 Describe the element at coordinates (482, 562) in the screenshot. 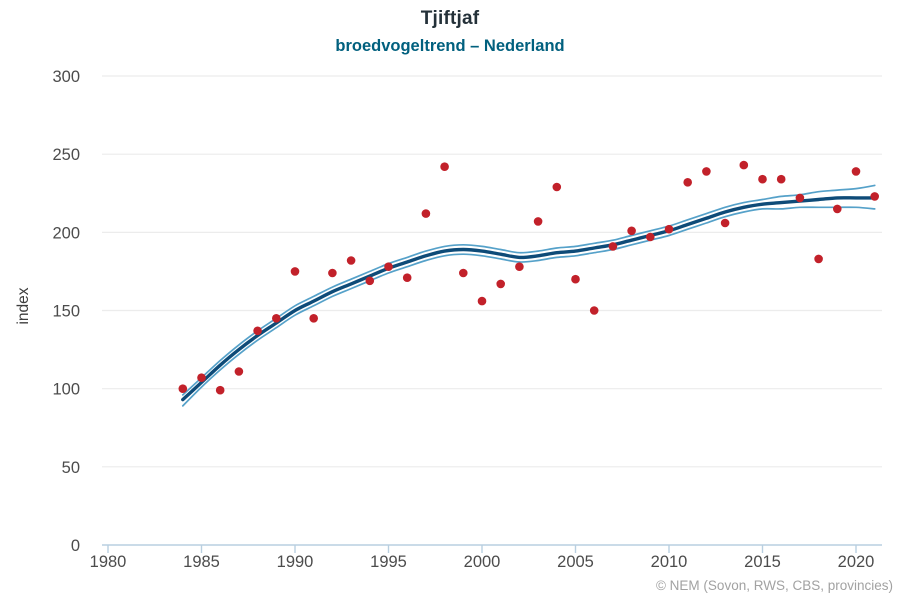

I see `x-tick-label: 2000` at that location.